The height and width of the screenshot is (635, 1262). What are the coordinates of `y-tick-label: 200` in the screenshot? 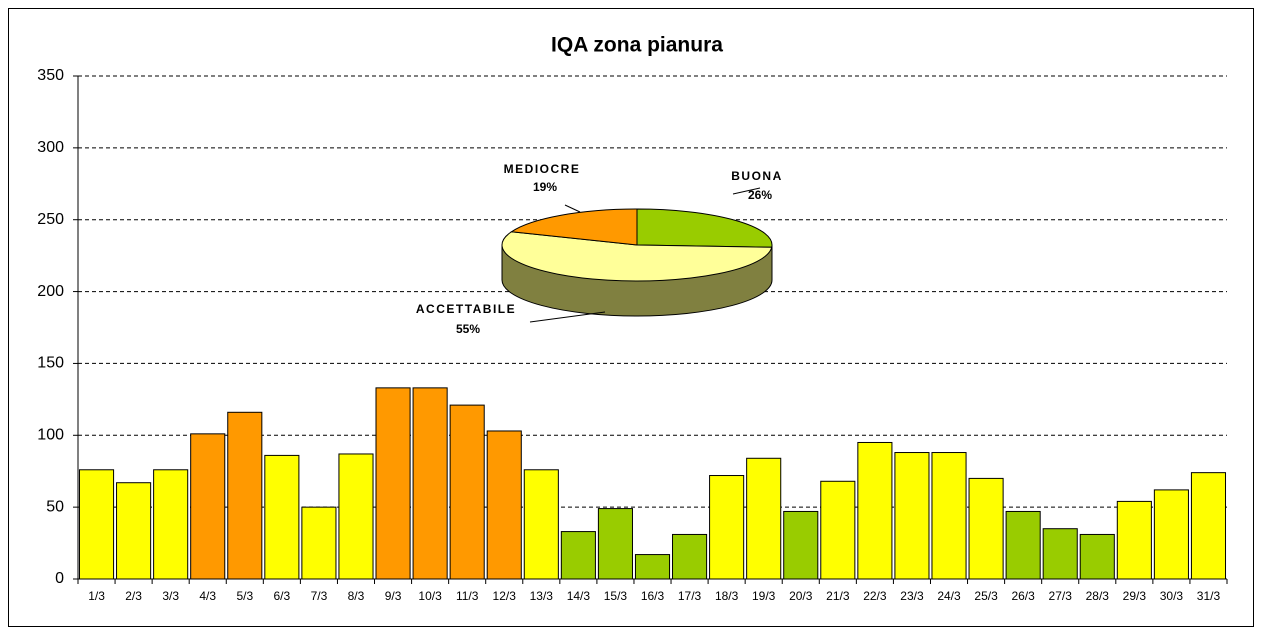 It's located at (50, 291).